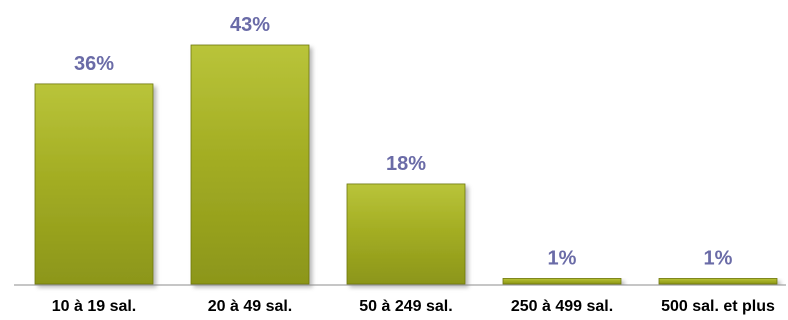  What do you see at coordinates (94, 306) in the screenshot?
I see `tick-label-1: 10 à 19 sal.` at bounding box center [94, 306].